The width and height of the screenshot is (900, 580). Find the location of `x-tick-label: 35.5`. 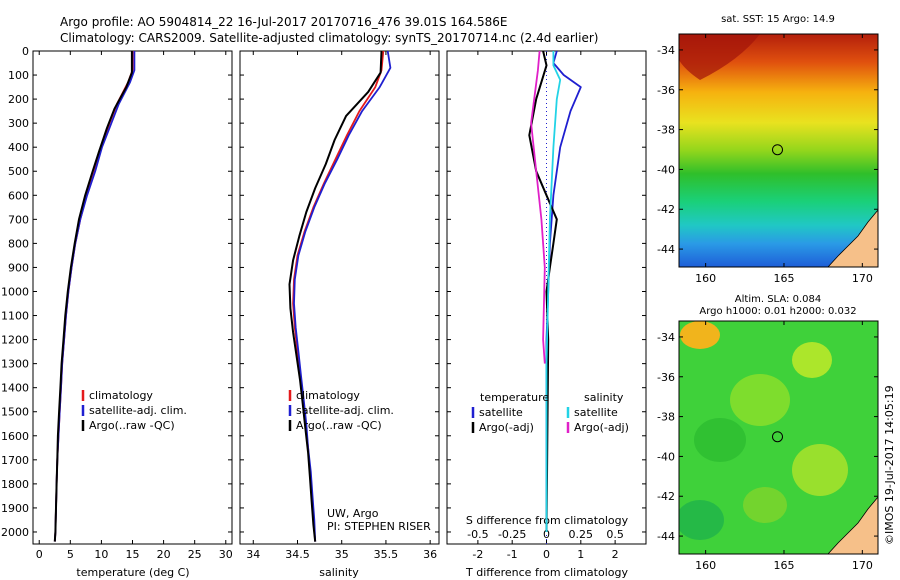

x-tick-label: 35.5 is located at coordinates (386, 554).